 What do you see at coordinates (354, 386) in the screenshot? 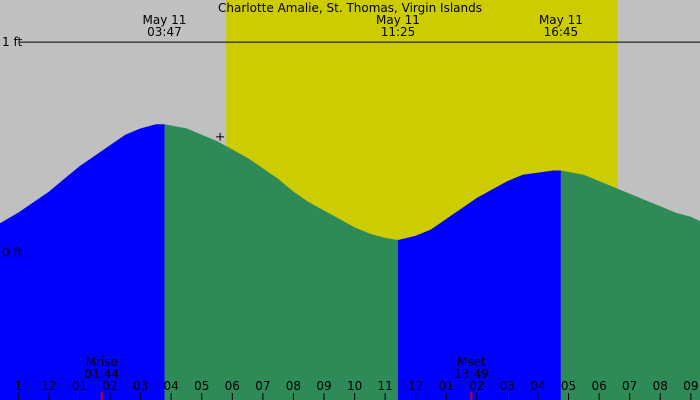
I see `hour-tick-label: 10` at bounding box center [354, 386].